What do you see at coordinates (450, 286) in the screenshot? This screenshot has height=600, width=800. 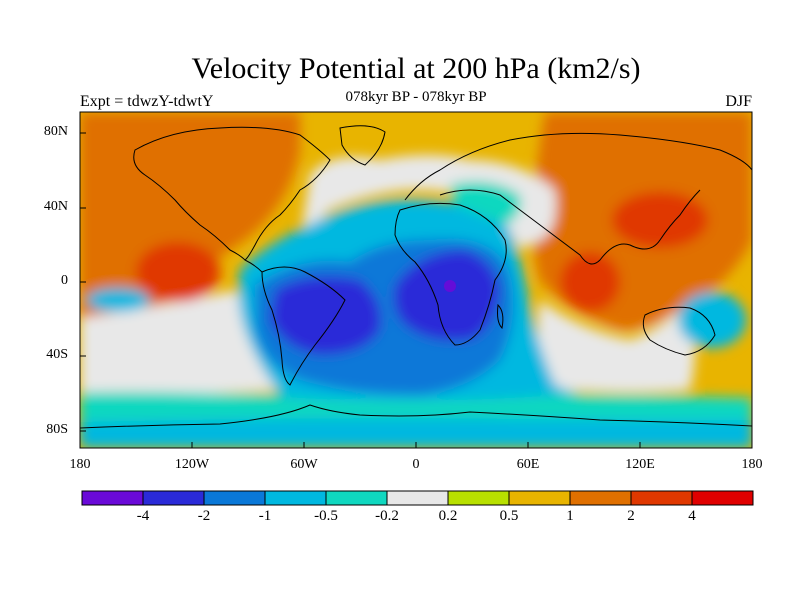 I see `minimum-spot` at bounding box center [450, 286].